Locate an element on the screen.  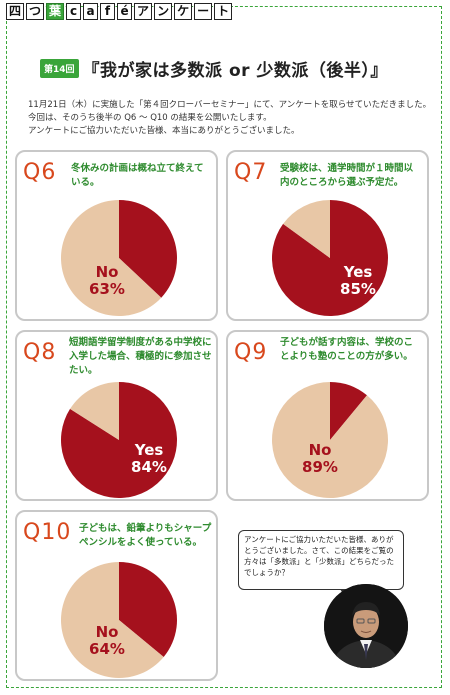
answer-percent: 89% is located at coordinates (320, 467).